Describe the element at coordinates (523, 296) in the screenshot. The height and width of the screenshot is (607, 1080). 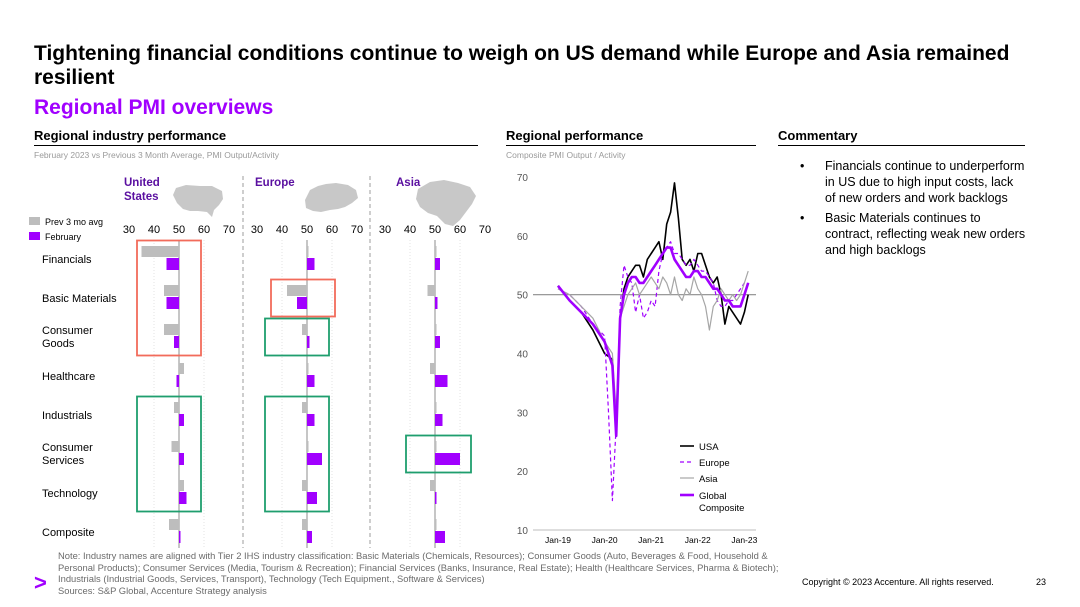
I see `y-tick-label: 50` at that location.